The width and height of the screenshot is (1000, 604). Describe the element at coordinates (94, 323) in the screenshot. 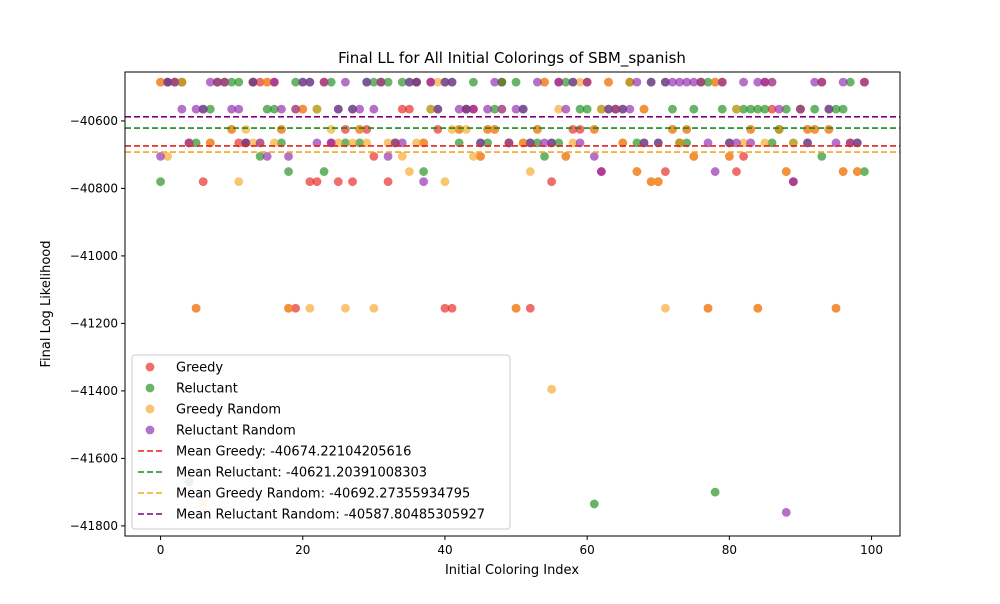

I see `y-tick-label: −41200` at that location.